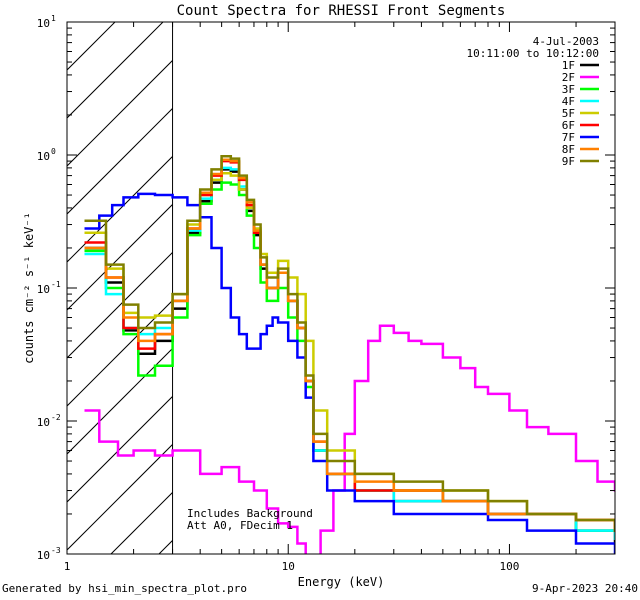 The height and width of the screenshot is (600, 640). I want to click on y-tick-exponent: -1, so click(56, 284).